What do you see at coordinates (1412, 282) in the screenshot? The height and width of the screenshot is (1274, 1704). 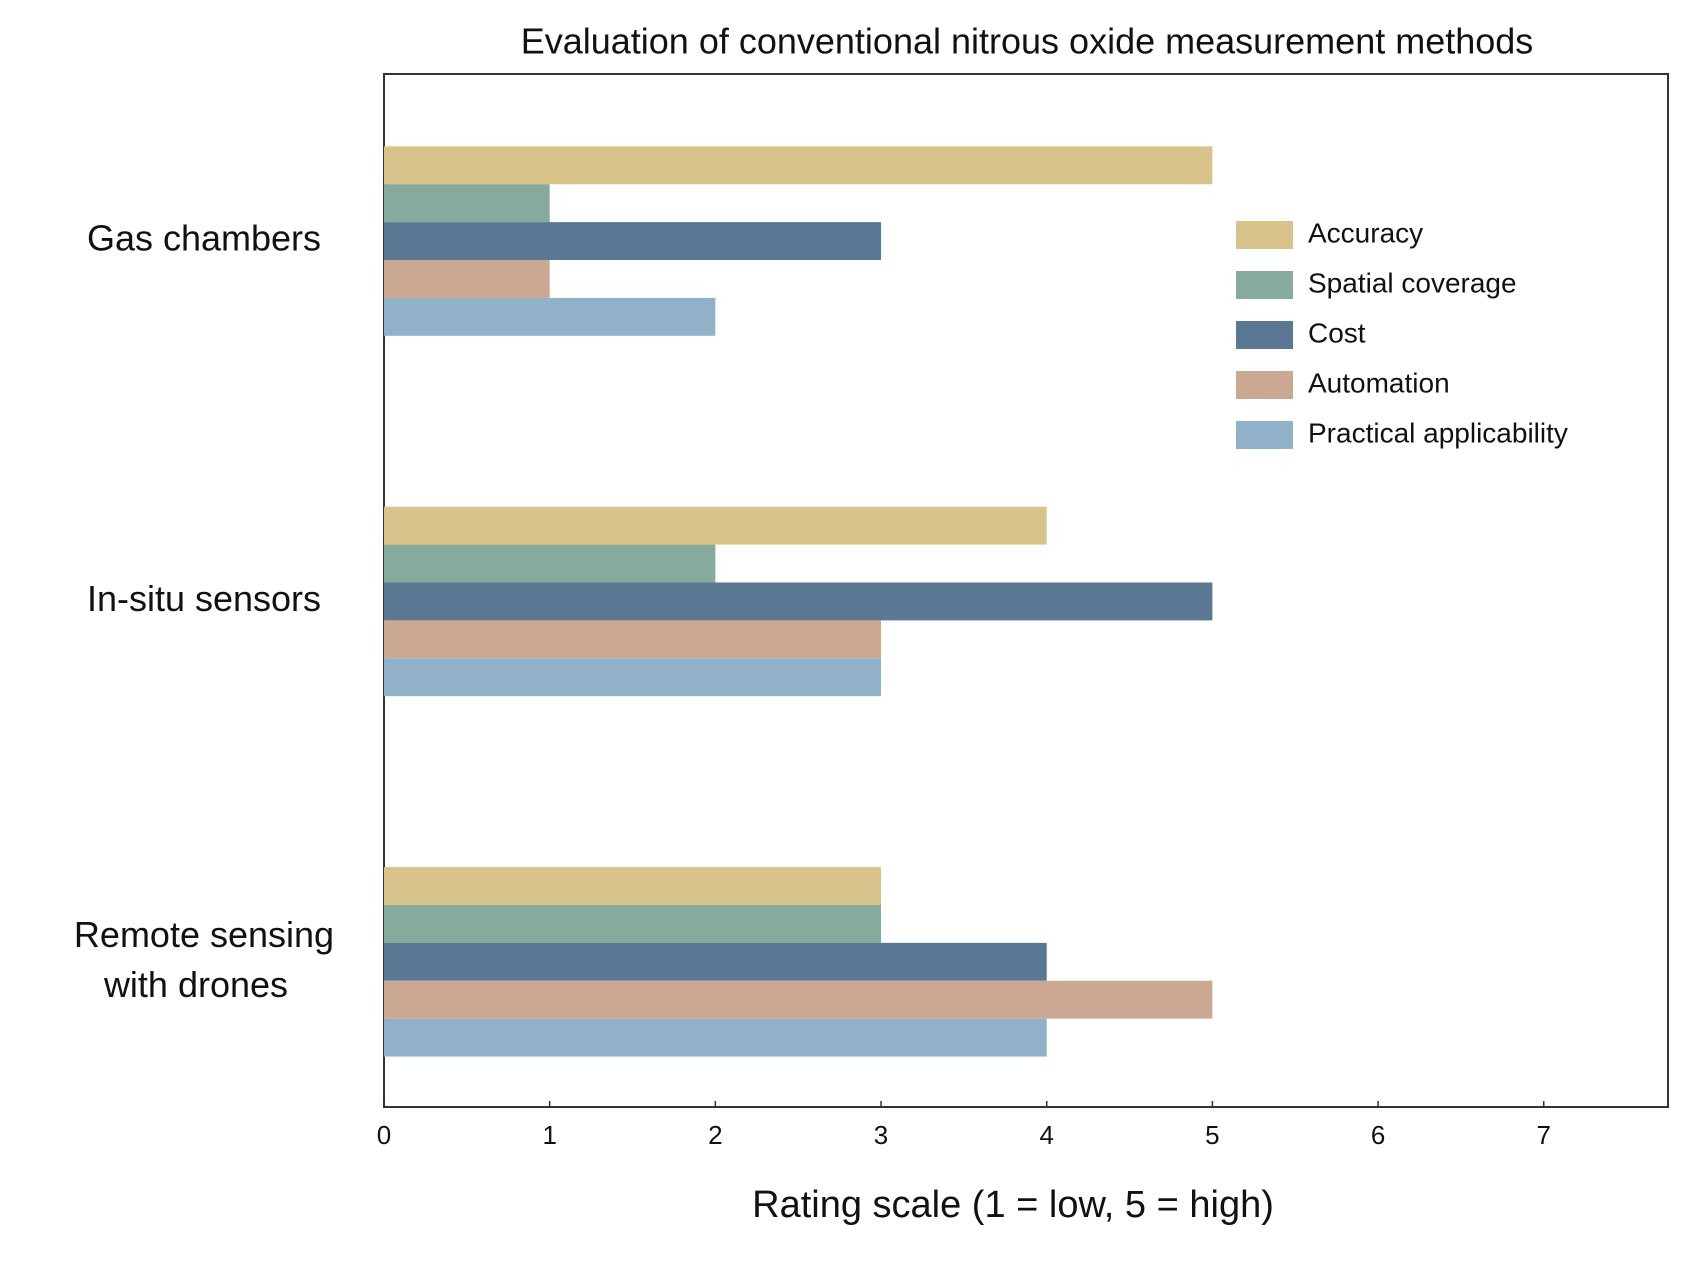 I see `legend-label: Spatial coverage` at bounding box center [1412, 282].